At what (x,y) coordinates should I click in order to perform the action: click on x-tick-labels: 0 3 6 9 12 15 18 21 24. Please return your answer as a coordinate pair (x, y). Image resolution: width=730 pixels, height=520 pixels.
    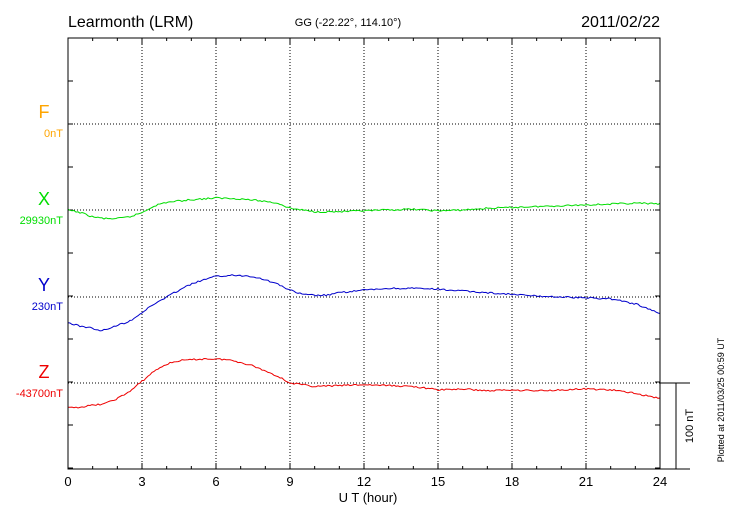
    Looking at the image, I should click on (365, 481).